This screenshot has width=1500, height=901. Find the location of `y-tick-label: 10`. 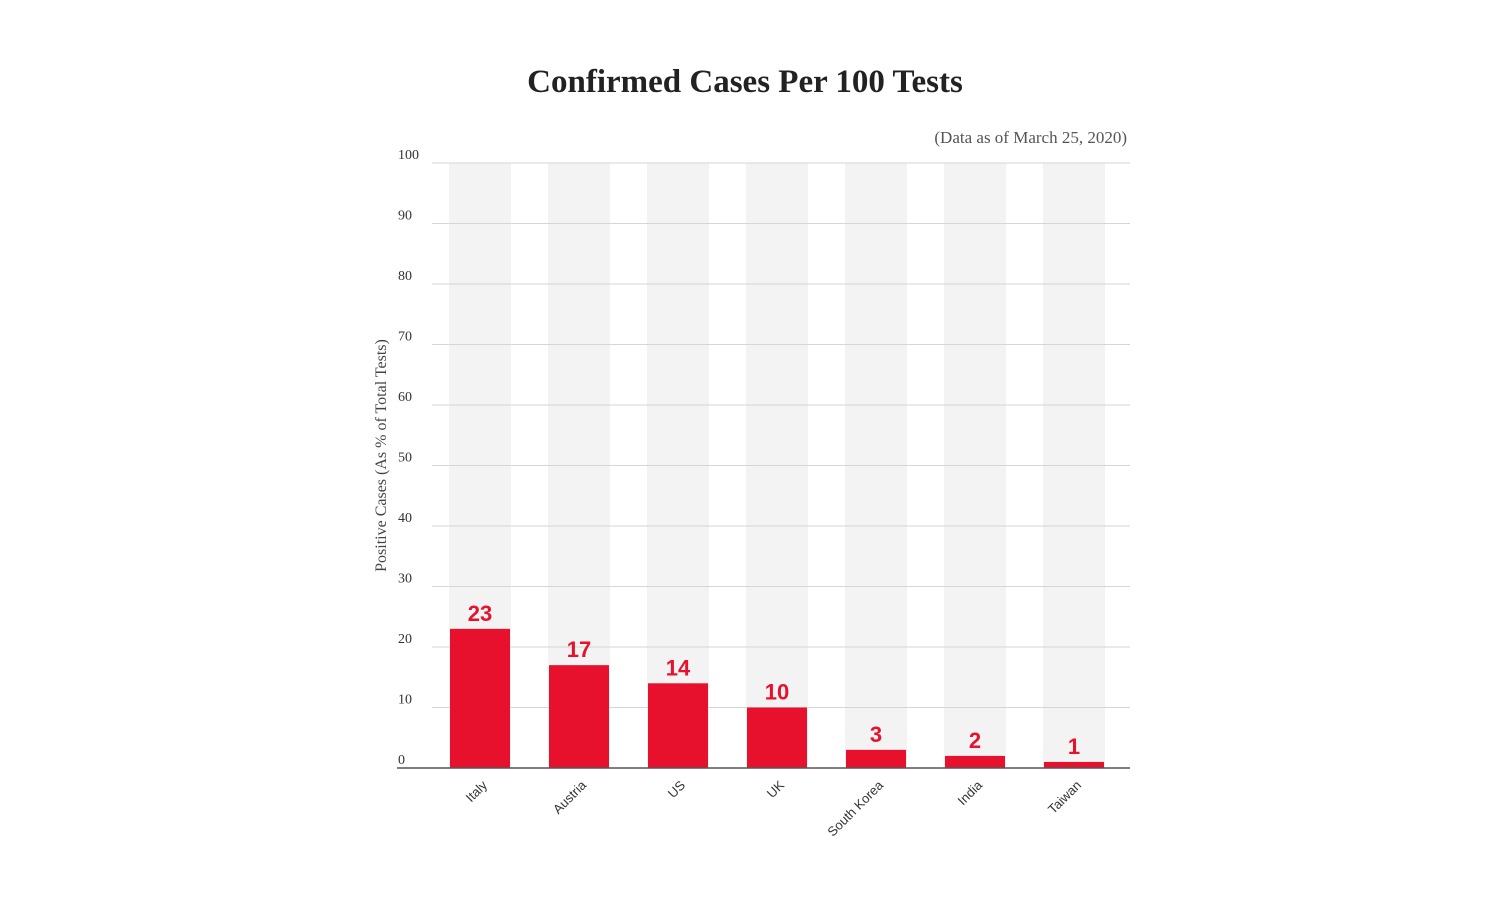

y-tick-label: 10 is located at coordinates (405, 700).